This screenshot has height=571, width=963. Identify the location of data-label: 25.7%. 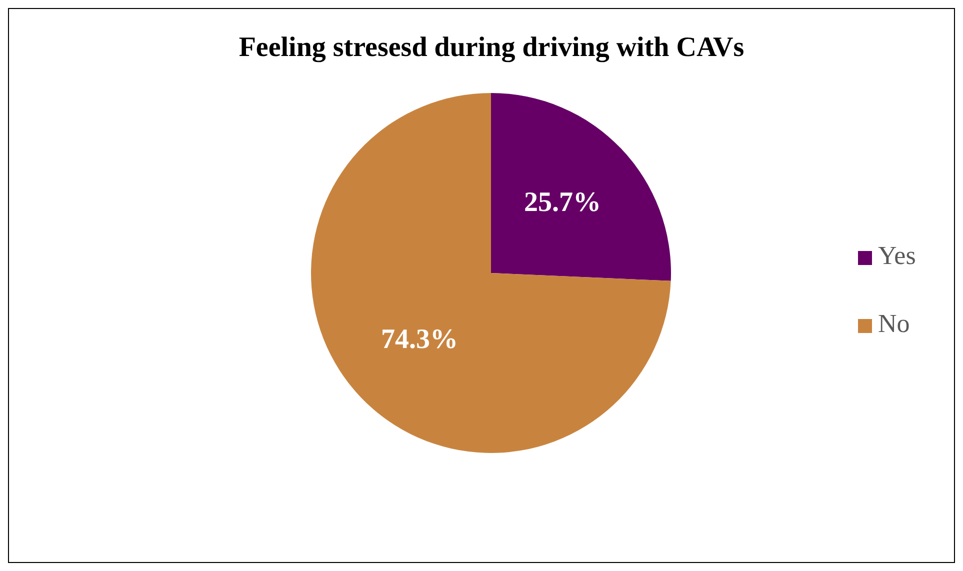
(563, 202).